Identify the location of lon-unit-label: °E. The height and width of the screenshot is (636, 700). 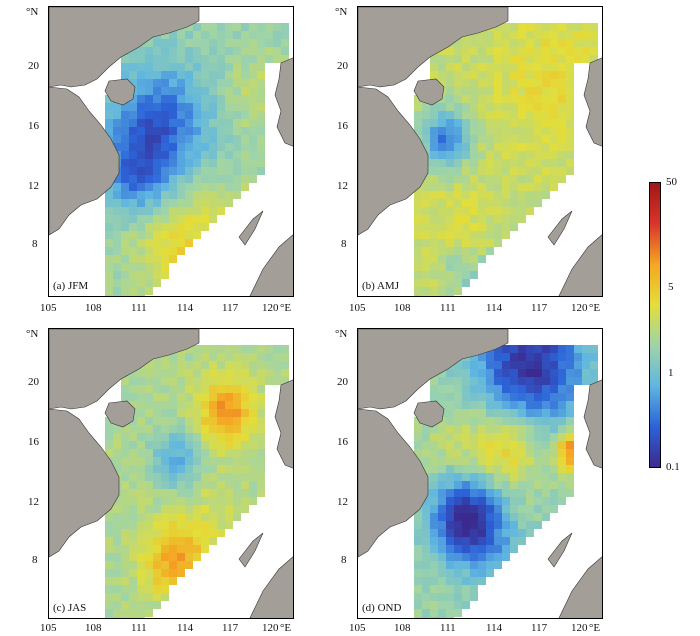
(286, 308).